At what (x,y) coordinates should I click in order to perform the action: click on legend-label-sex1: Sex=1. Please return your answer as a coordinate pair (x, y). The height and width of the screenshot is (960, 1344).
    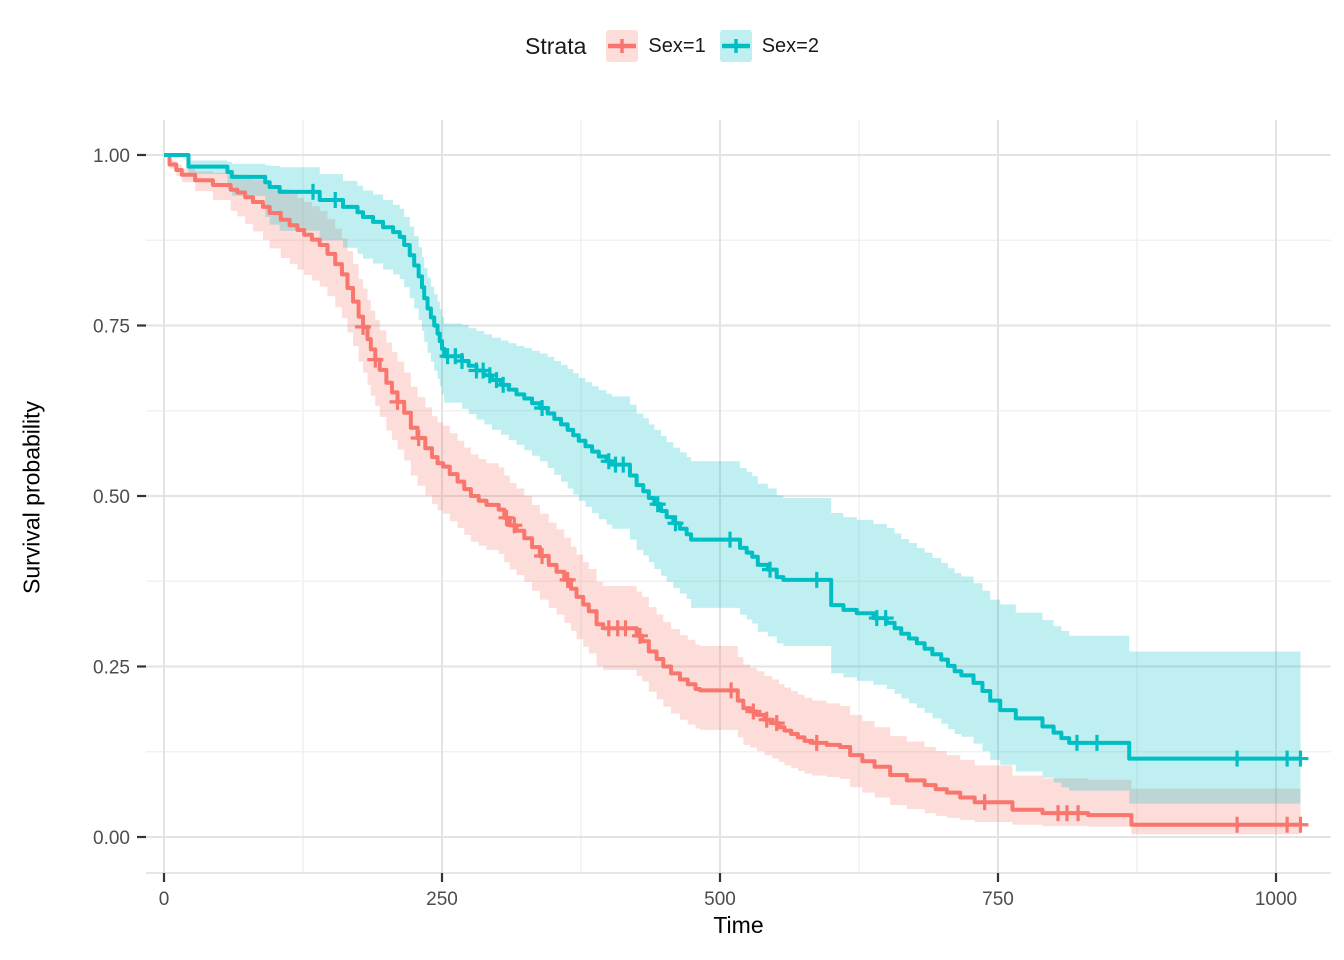
    Looking at the image, I should click on (677, 45).